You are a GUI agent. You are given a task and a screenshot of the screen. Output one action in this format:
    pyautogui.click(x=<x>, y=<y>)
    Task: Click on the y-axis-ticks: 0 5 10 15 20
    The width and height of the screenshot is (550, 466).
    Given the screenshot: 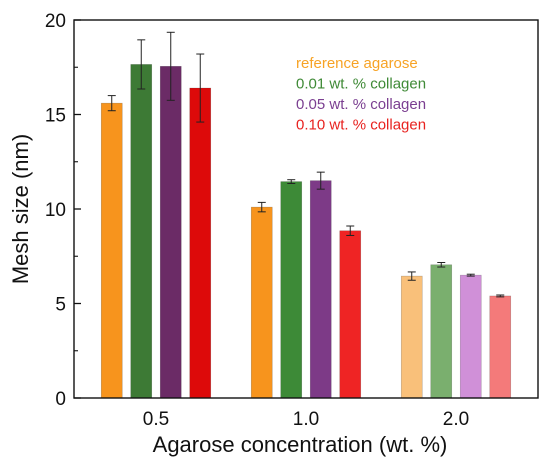 What is the action you would take?
    pyautogui.click(x=63, y=210)
    